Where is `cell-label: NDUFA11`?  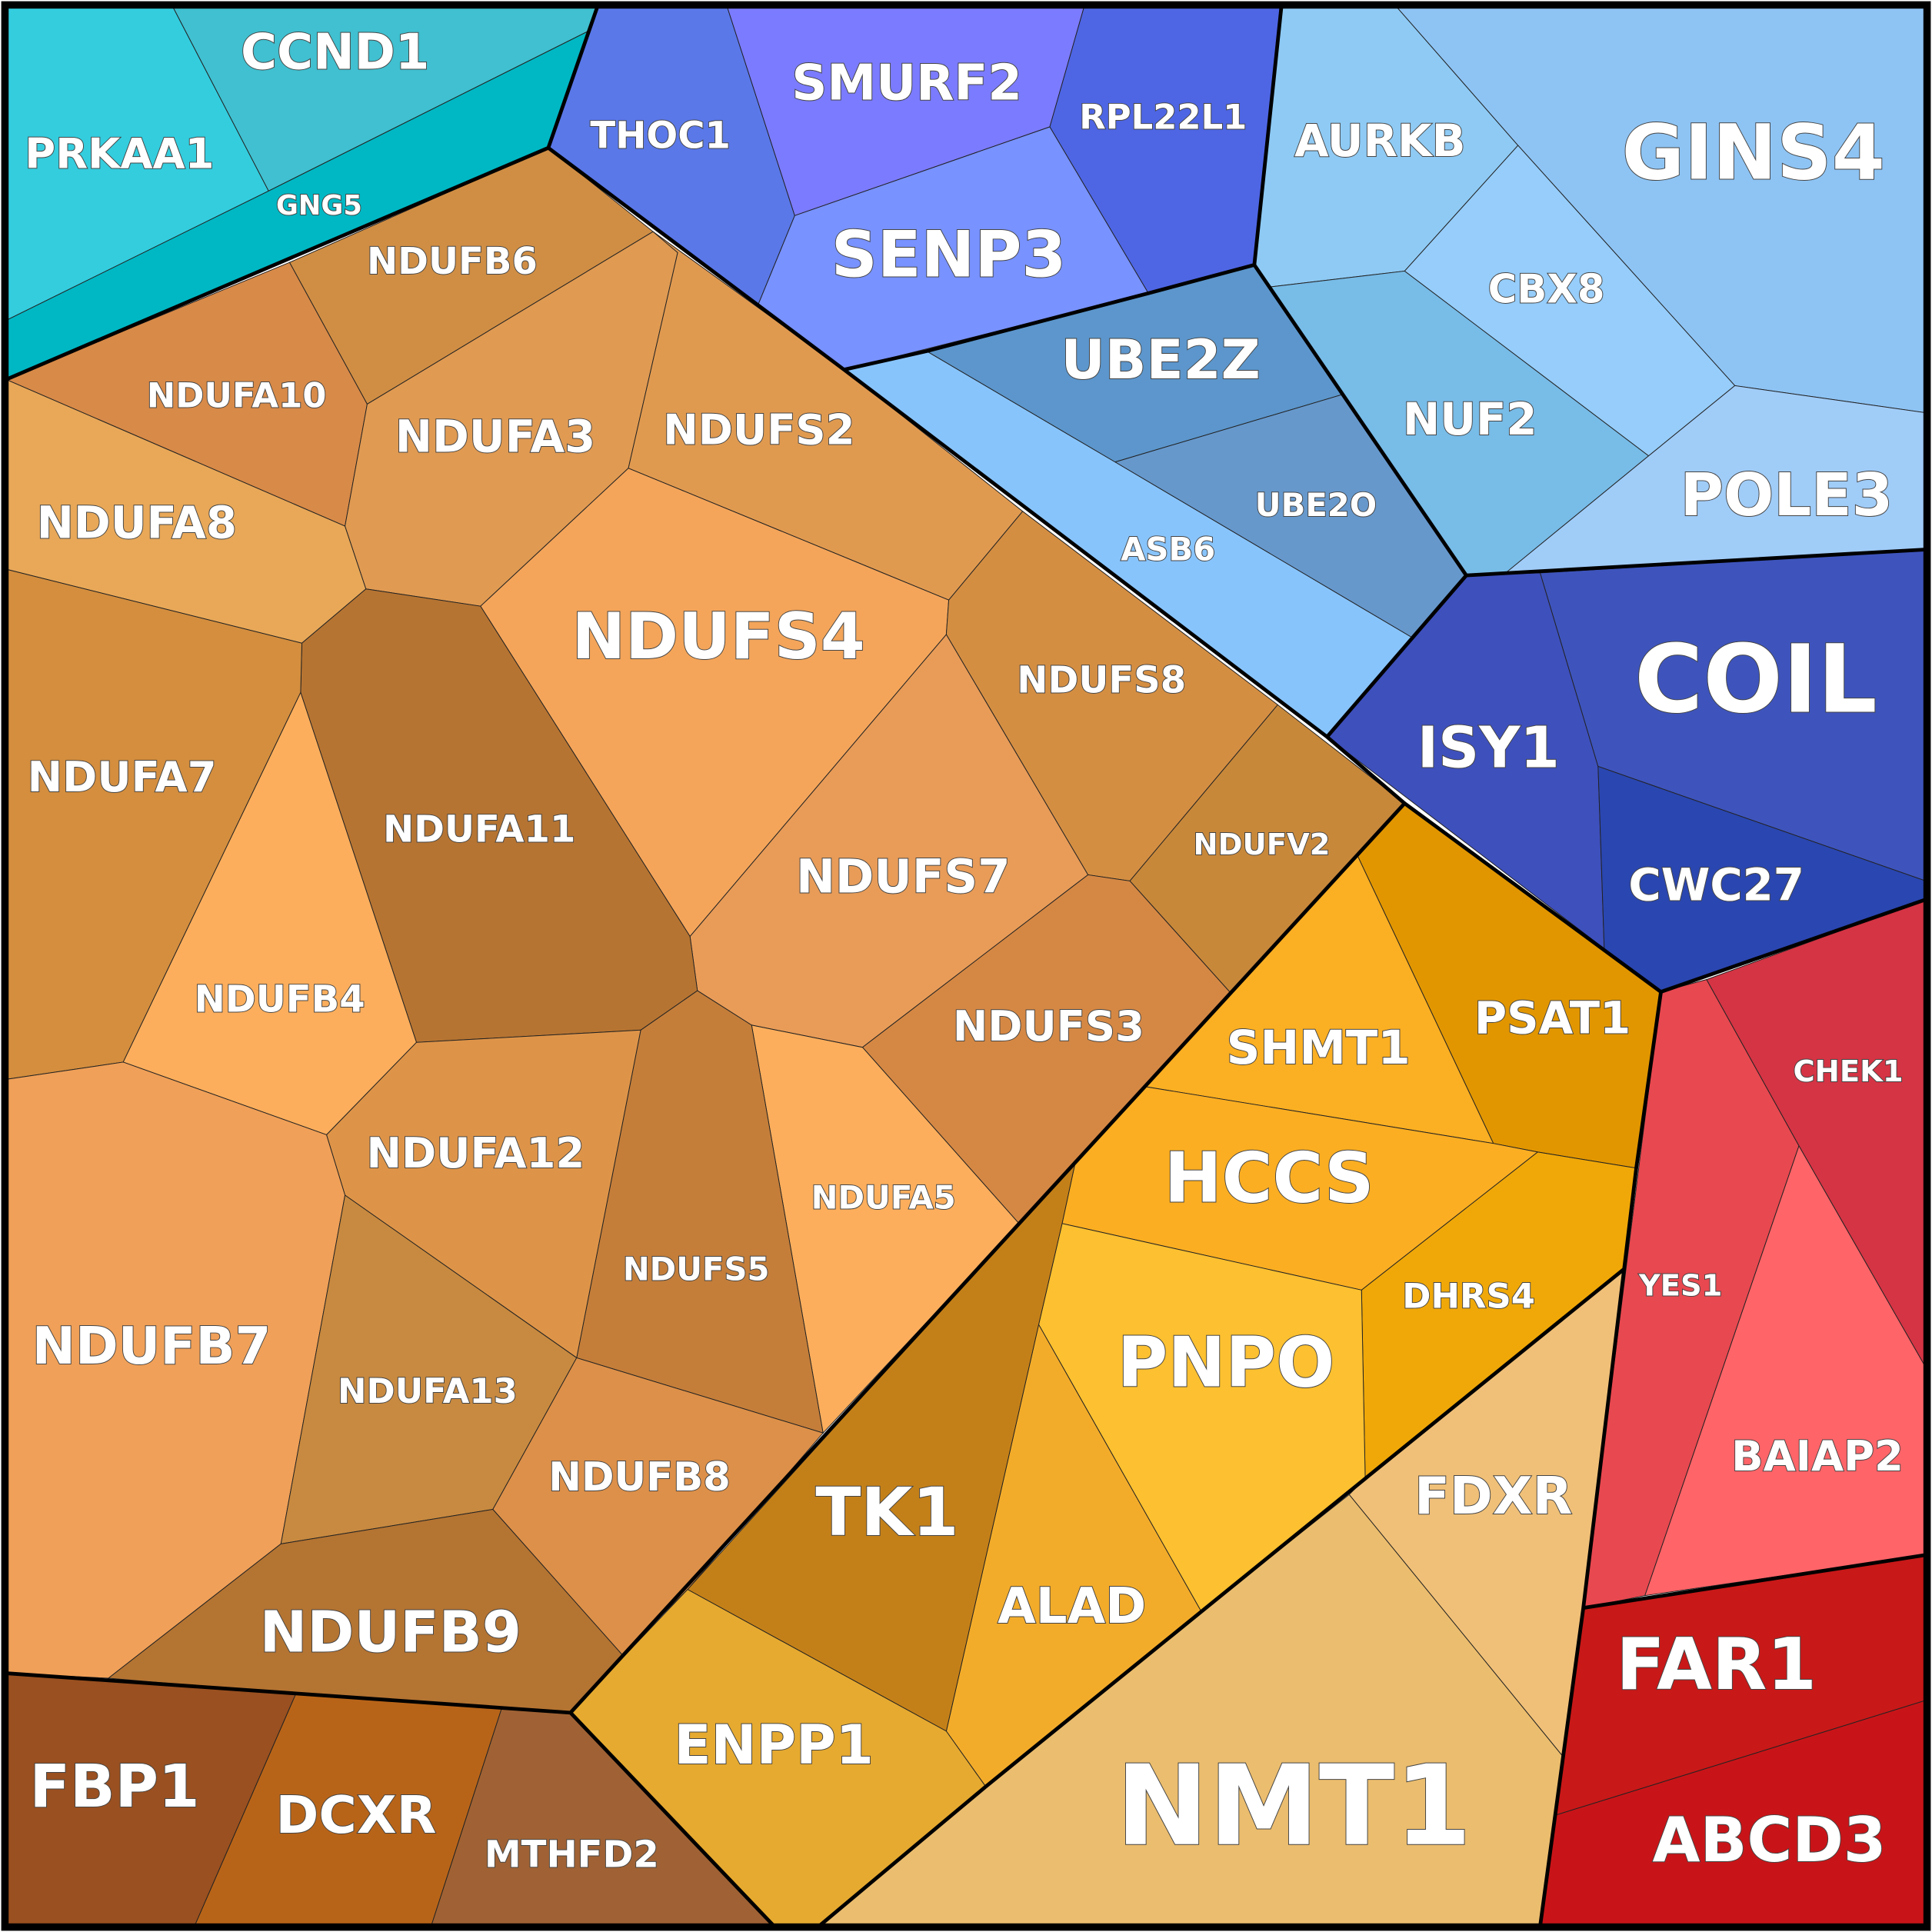
cell-label: NDUFA11 is located at coordinates (479, 829).